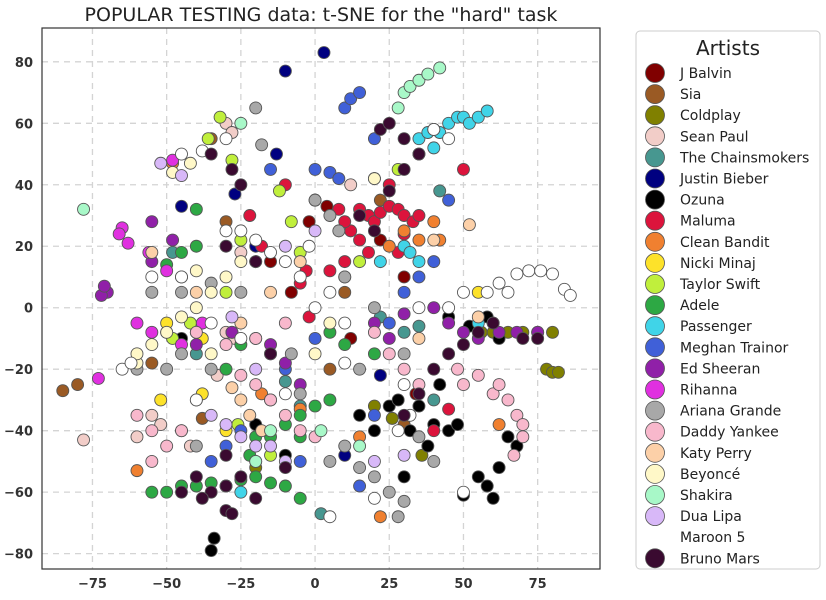 The image size is (826, 600). What do you see at coordinates (725, 243) in the screenshot?
I see `legend-label: Clean Bandit` at bounding box center [725, 243].